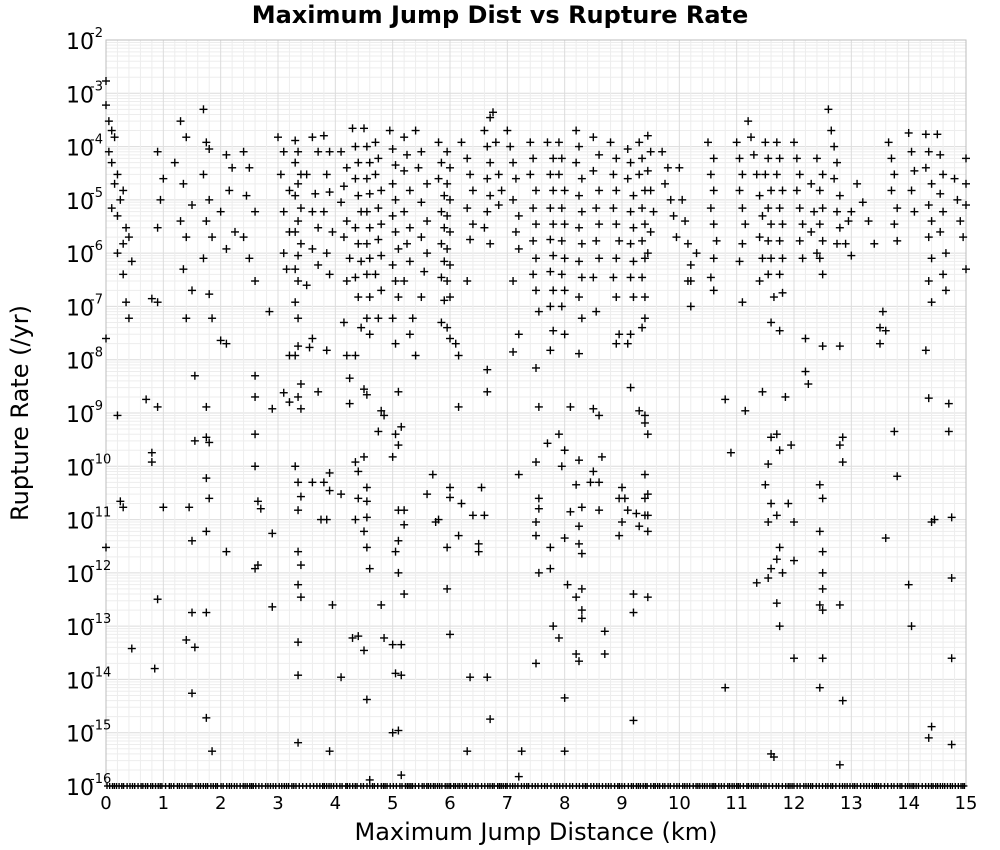 This screenshot has width=1000, height=850. Describe the element at coordinates (84, 306) in the screenshot. I see `y-tick-label: 10⁻⁷` at that location.